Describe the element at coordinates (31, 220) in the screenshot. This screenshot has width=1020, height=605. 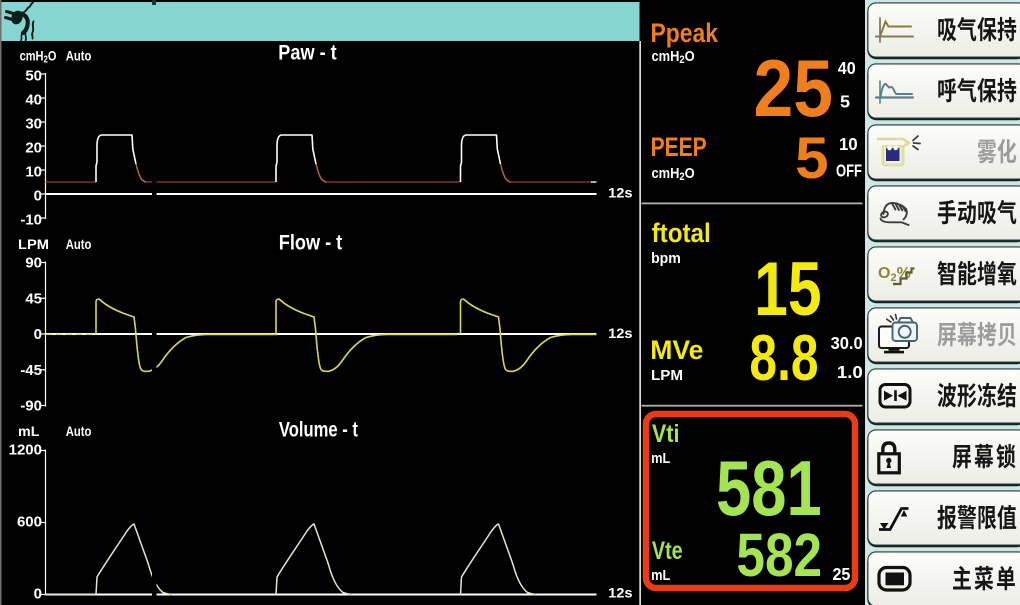
I see `svg-text: -10` at that location.